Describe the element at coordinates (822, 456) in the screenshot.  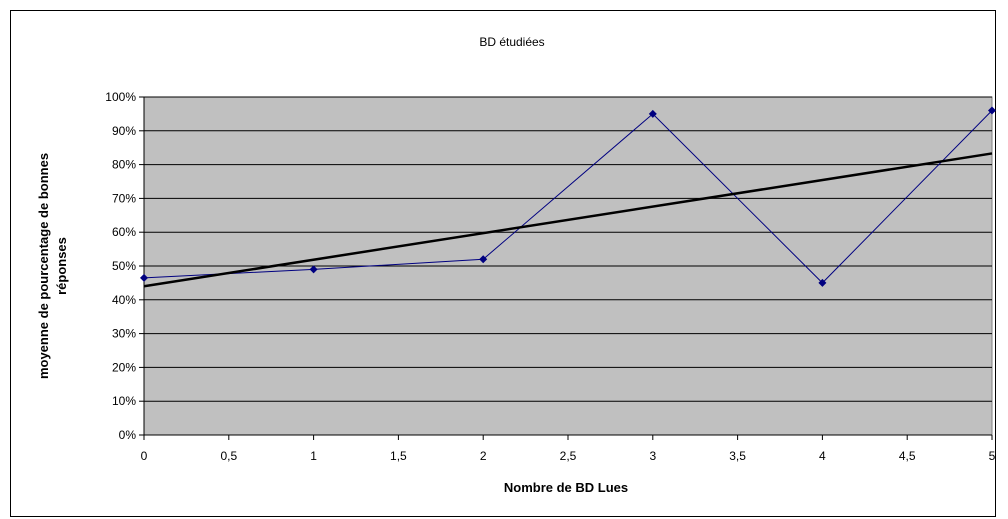
I see `x-tick-label: 4` at that location.